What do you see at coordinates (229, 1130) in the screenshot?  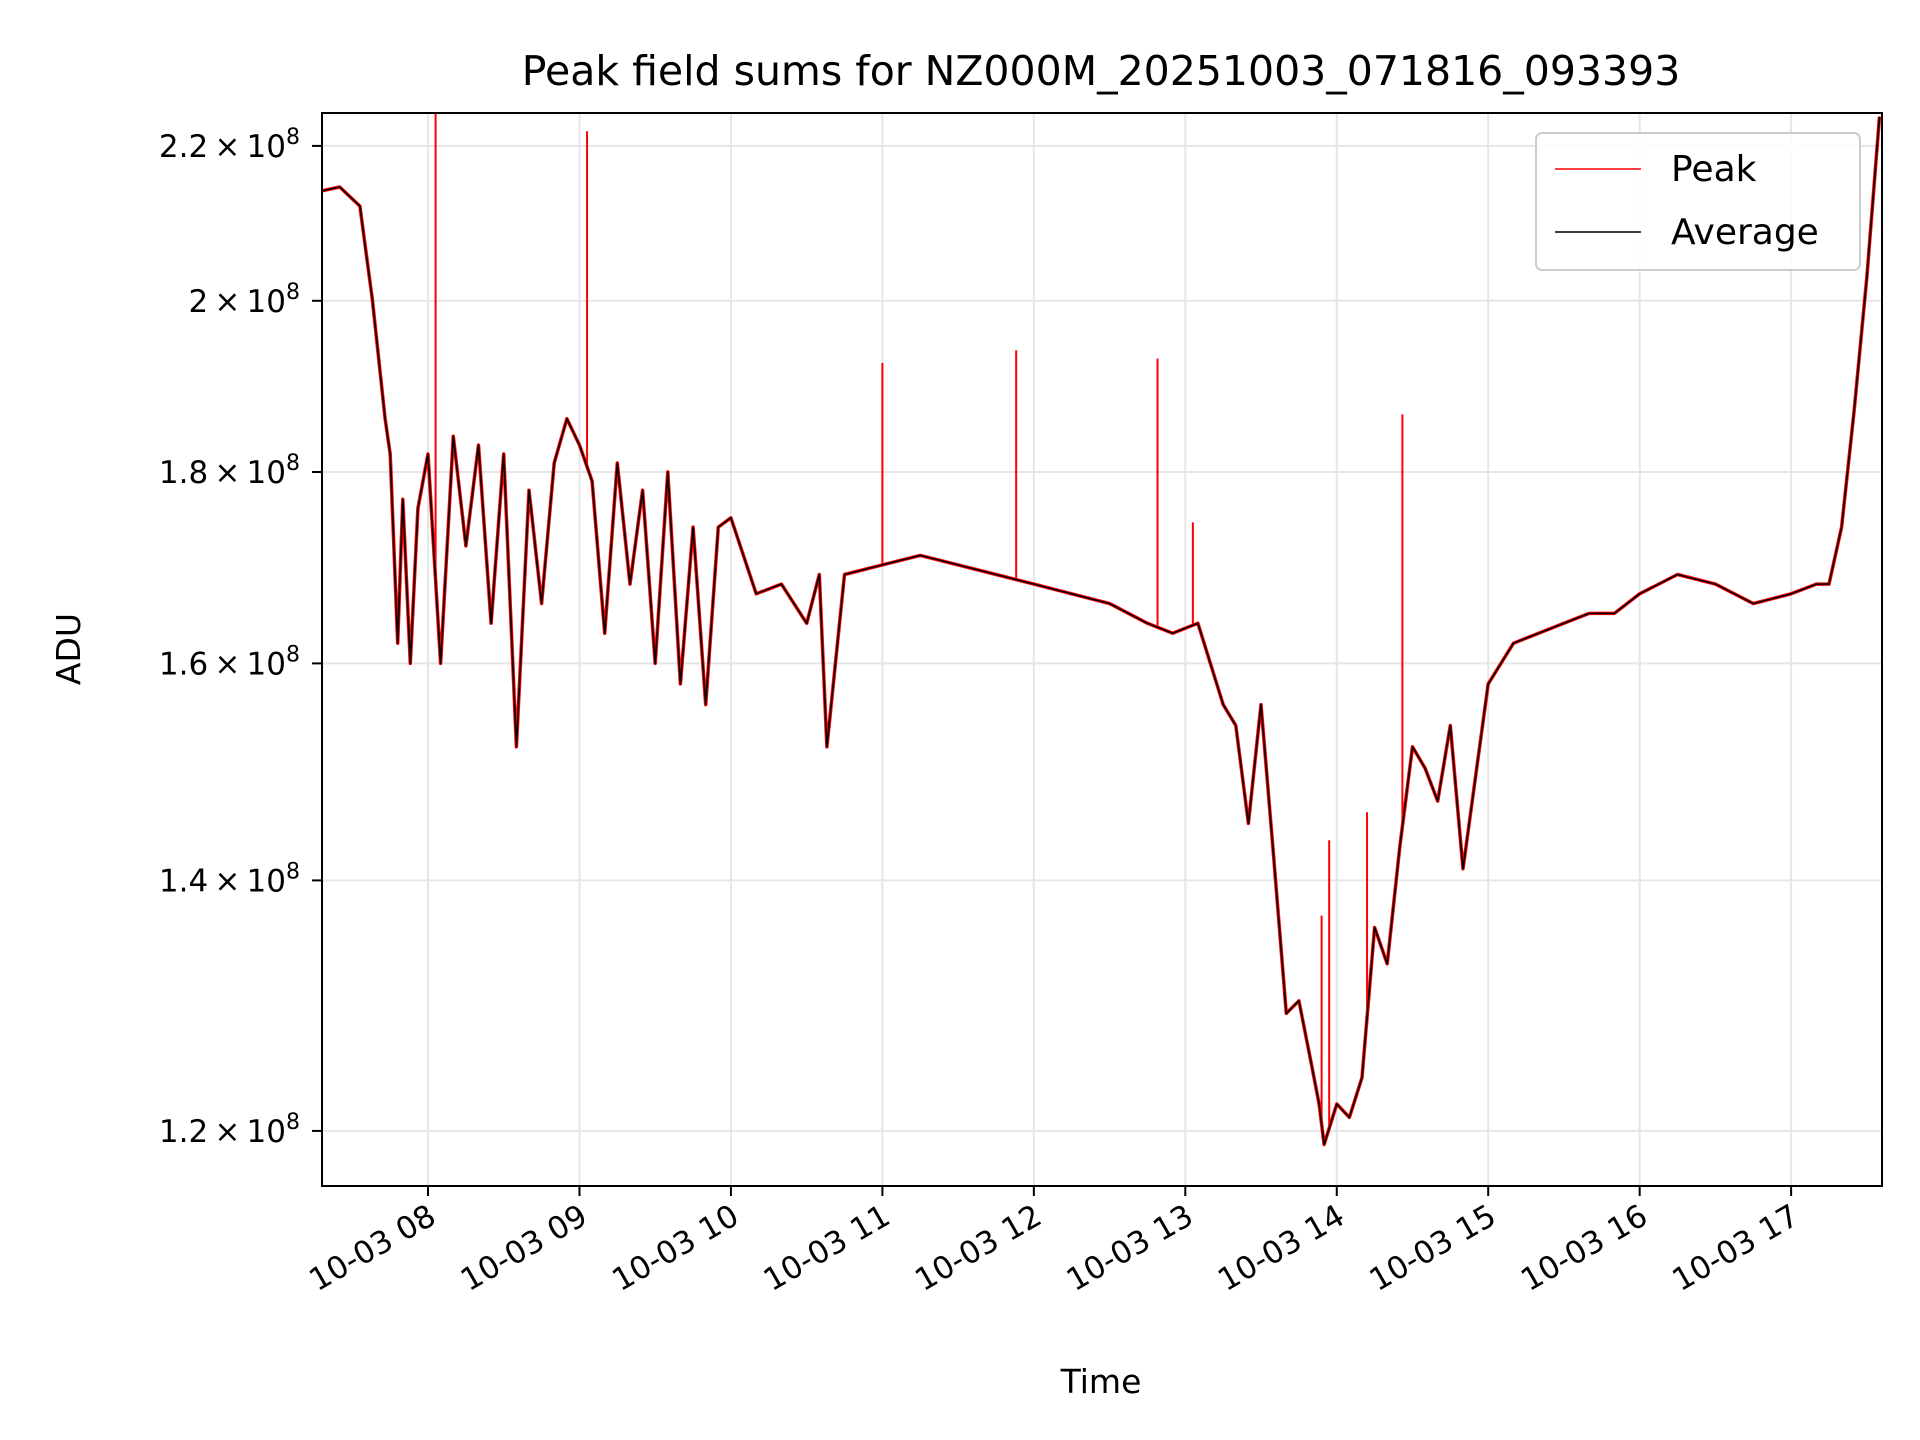 I see `y-tick-label: 1.2 × 108` at bounding box center [229, 1130].